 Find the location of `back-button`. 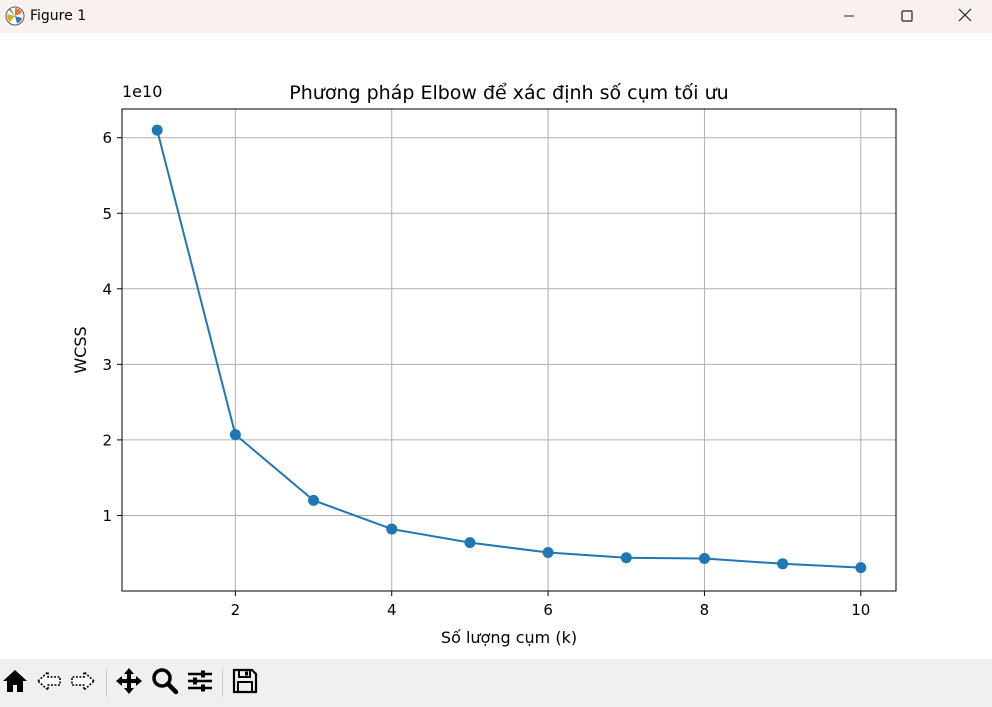

back-button is located at coordinates (49, 683).